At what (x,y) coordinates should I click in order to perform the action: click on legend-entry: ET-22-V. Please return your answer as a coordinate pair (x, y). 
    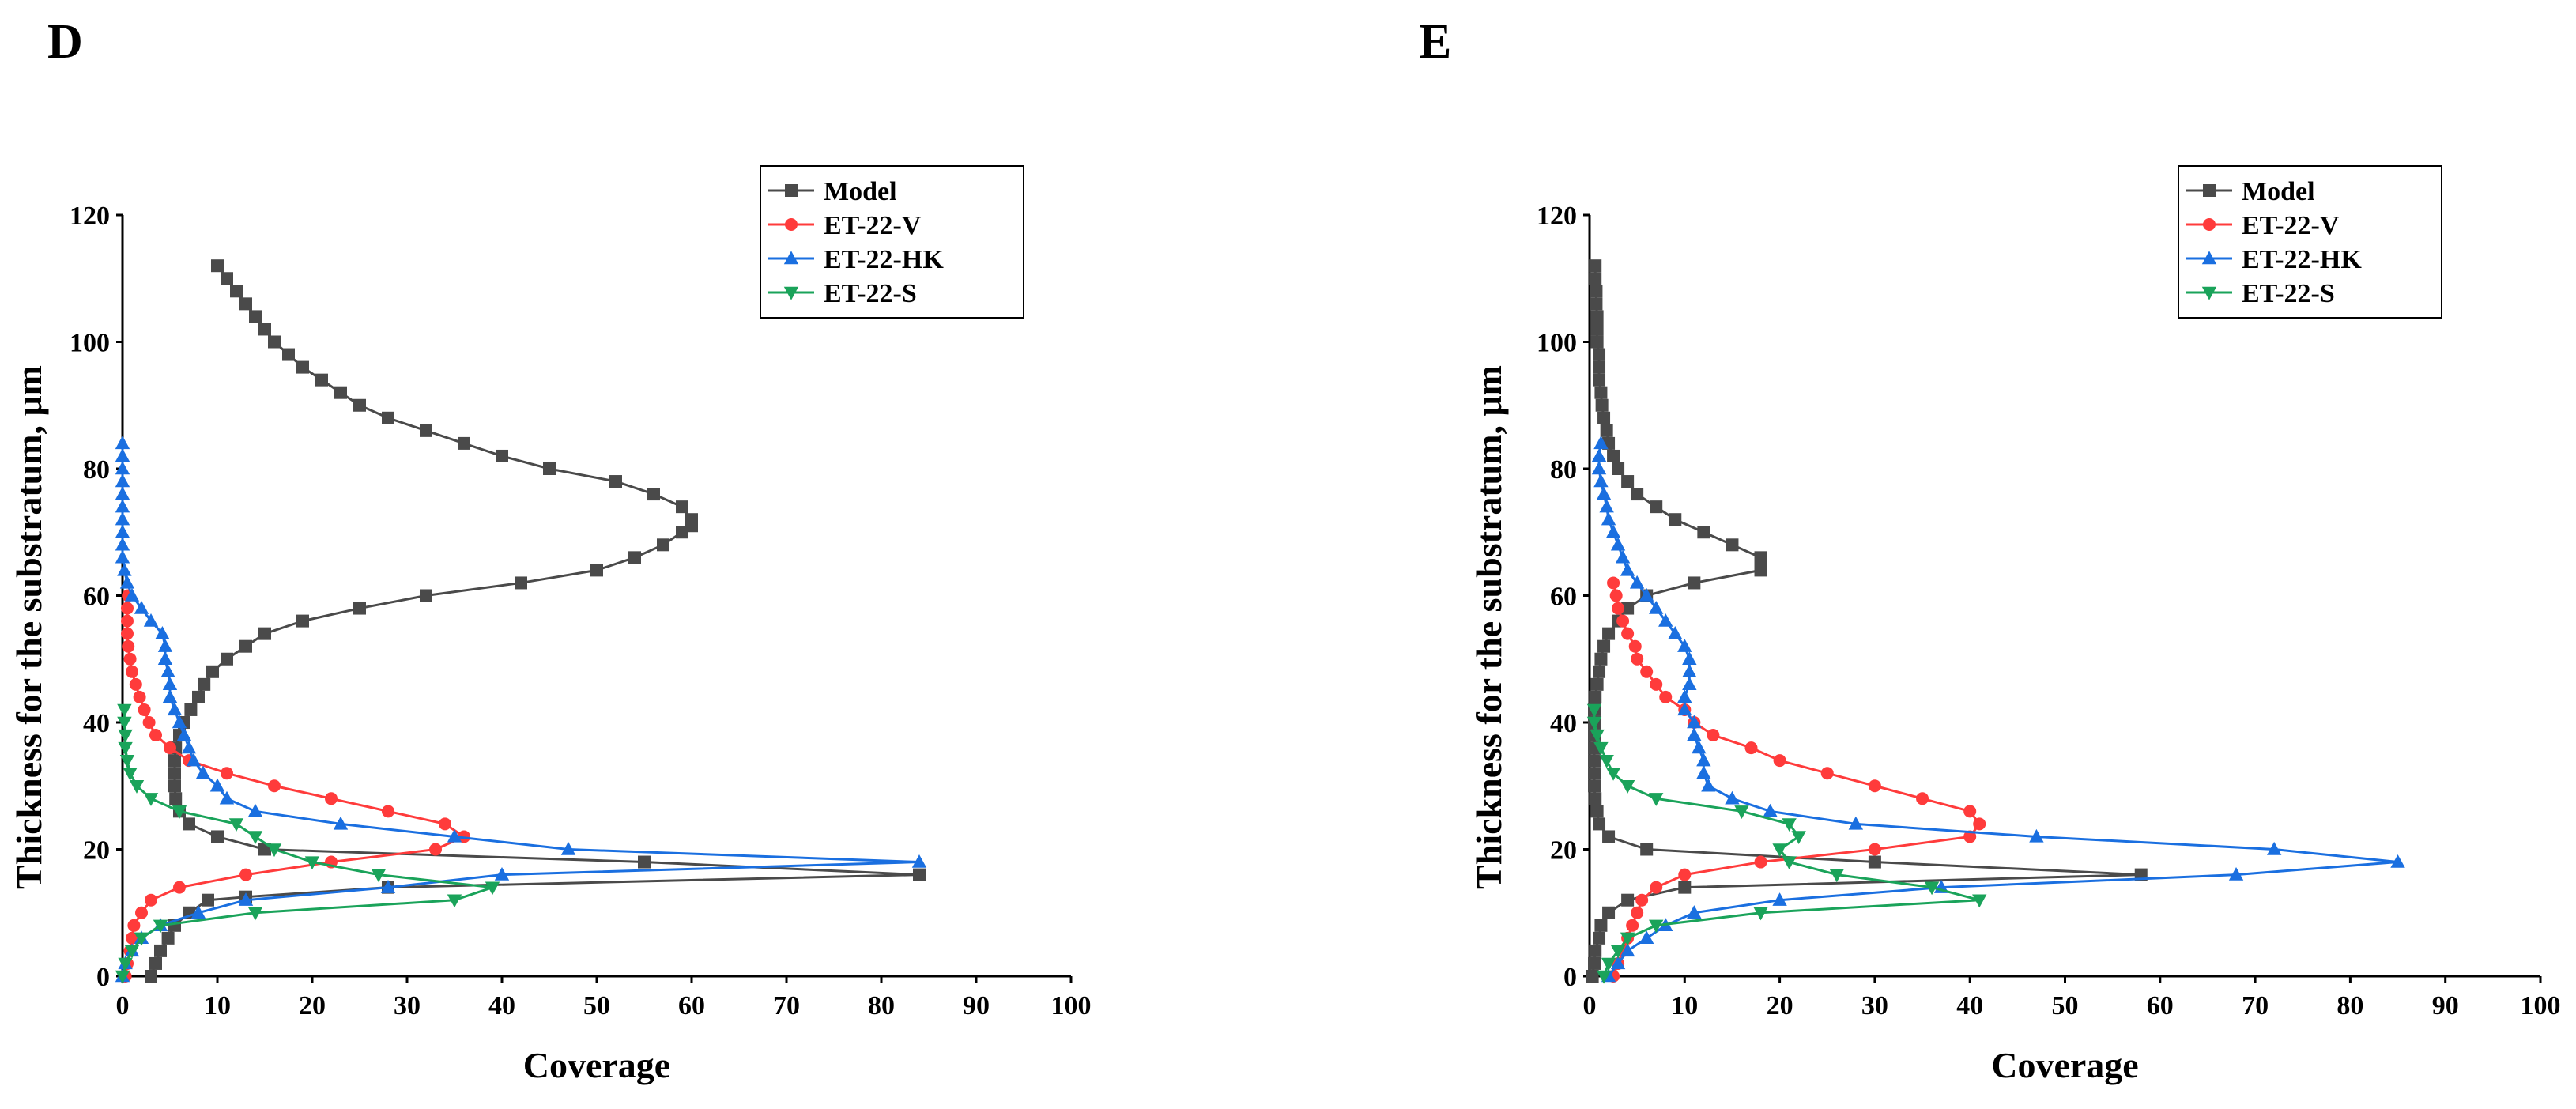
    Looking at the image, I should click on (2263, 226).